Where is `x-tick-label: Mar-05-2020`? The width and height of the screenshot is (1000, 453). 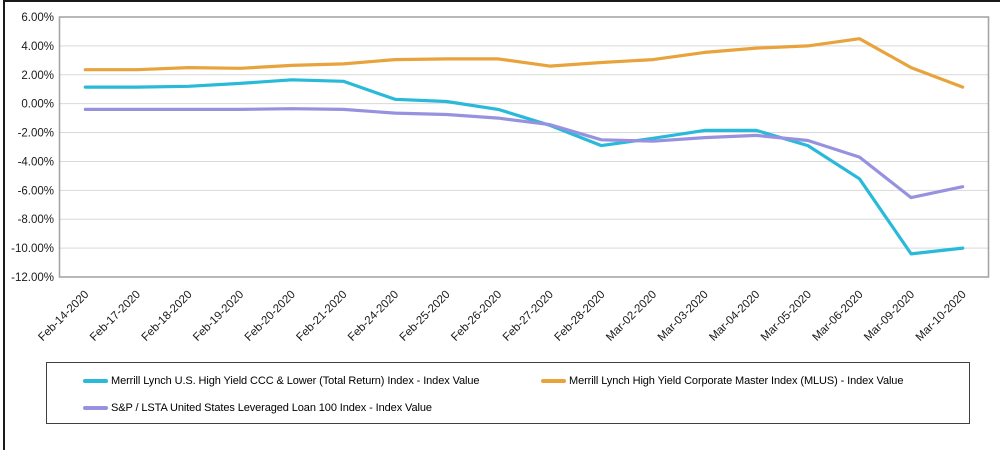
x-tick-label: Mar-05-2020 is located at coordinates (786, 316).